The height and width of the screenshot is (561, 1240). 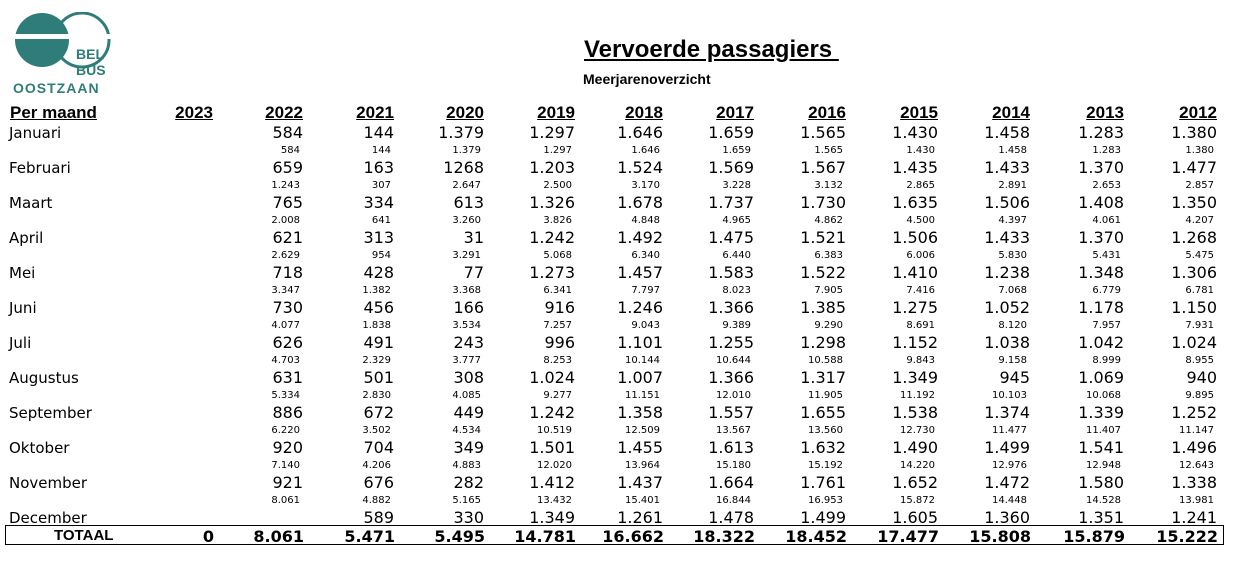 I want to click on logo-text-bus: BUS, so click(x=91, y=70).